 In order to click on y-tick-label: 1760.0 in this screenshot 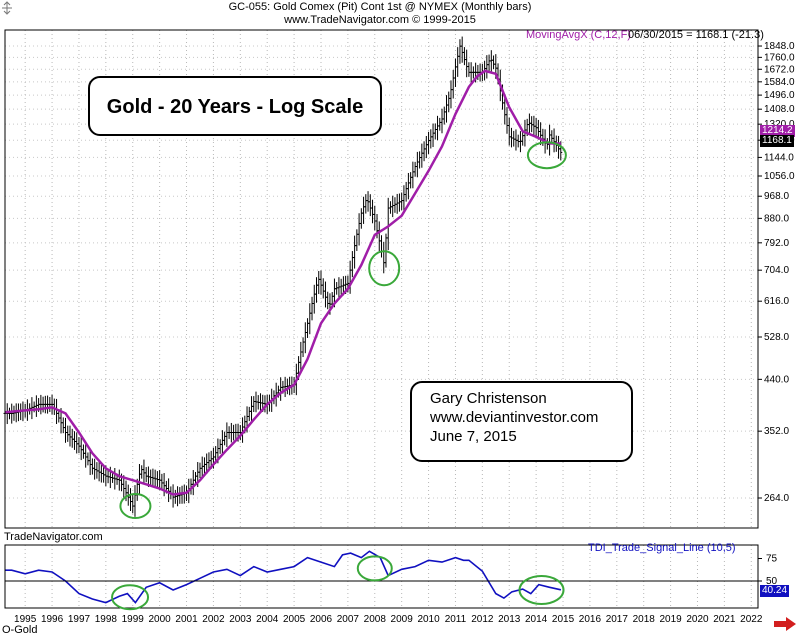, I will do `click(779, 57)`.